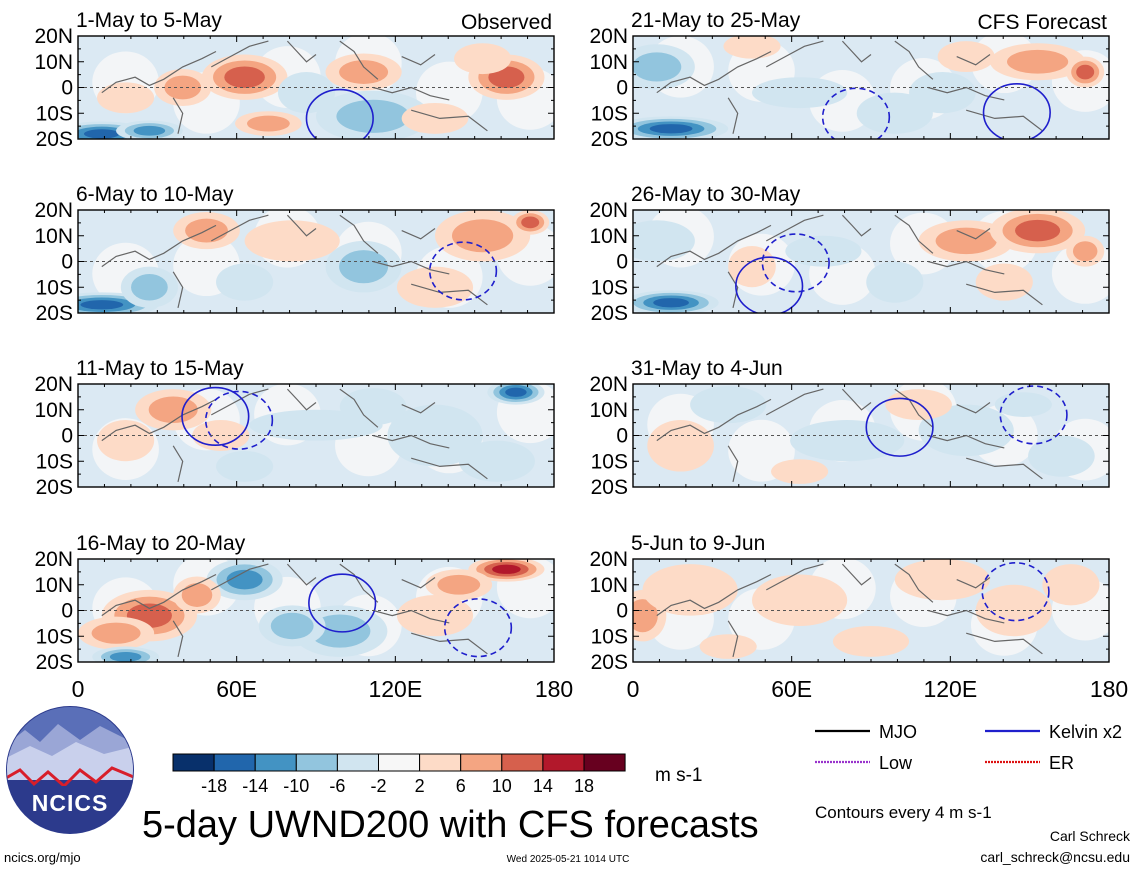 The image size is (1135, 872). Describe the element at coordinates (707, 368) in the screenshot. I see `panel-title: 31-May to 4-Jun` at that location.